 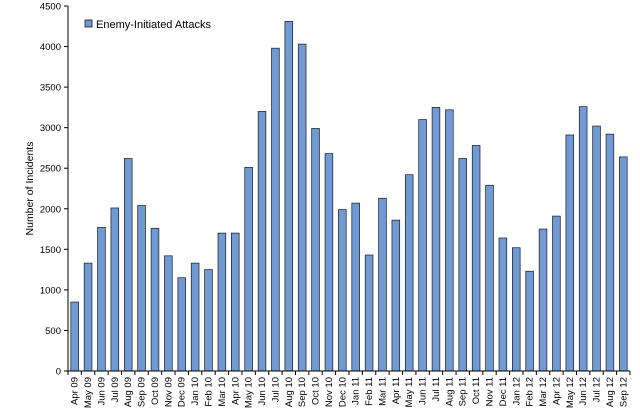 I want to click on x-tick-label: Jul 09, so click(x=115, y=389).